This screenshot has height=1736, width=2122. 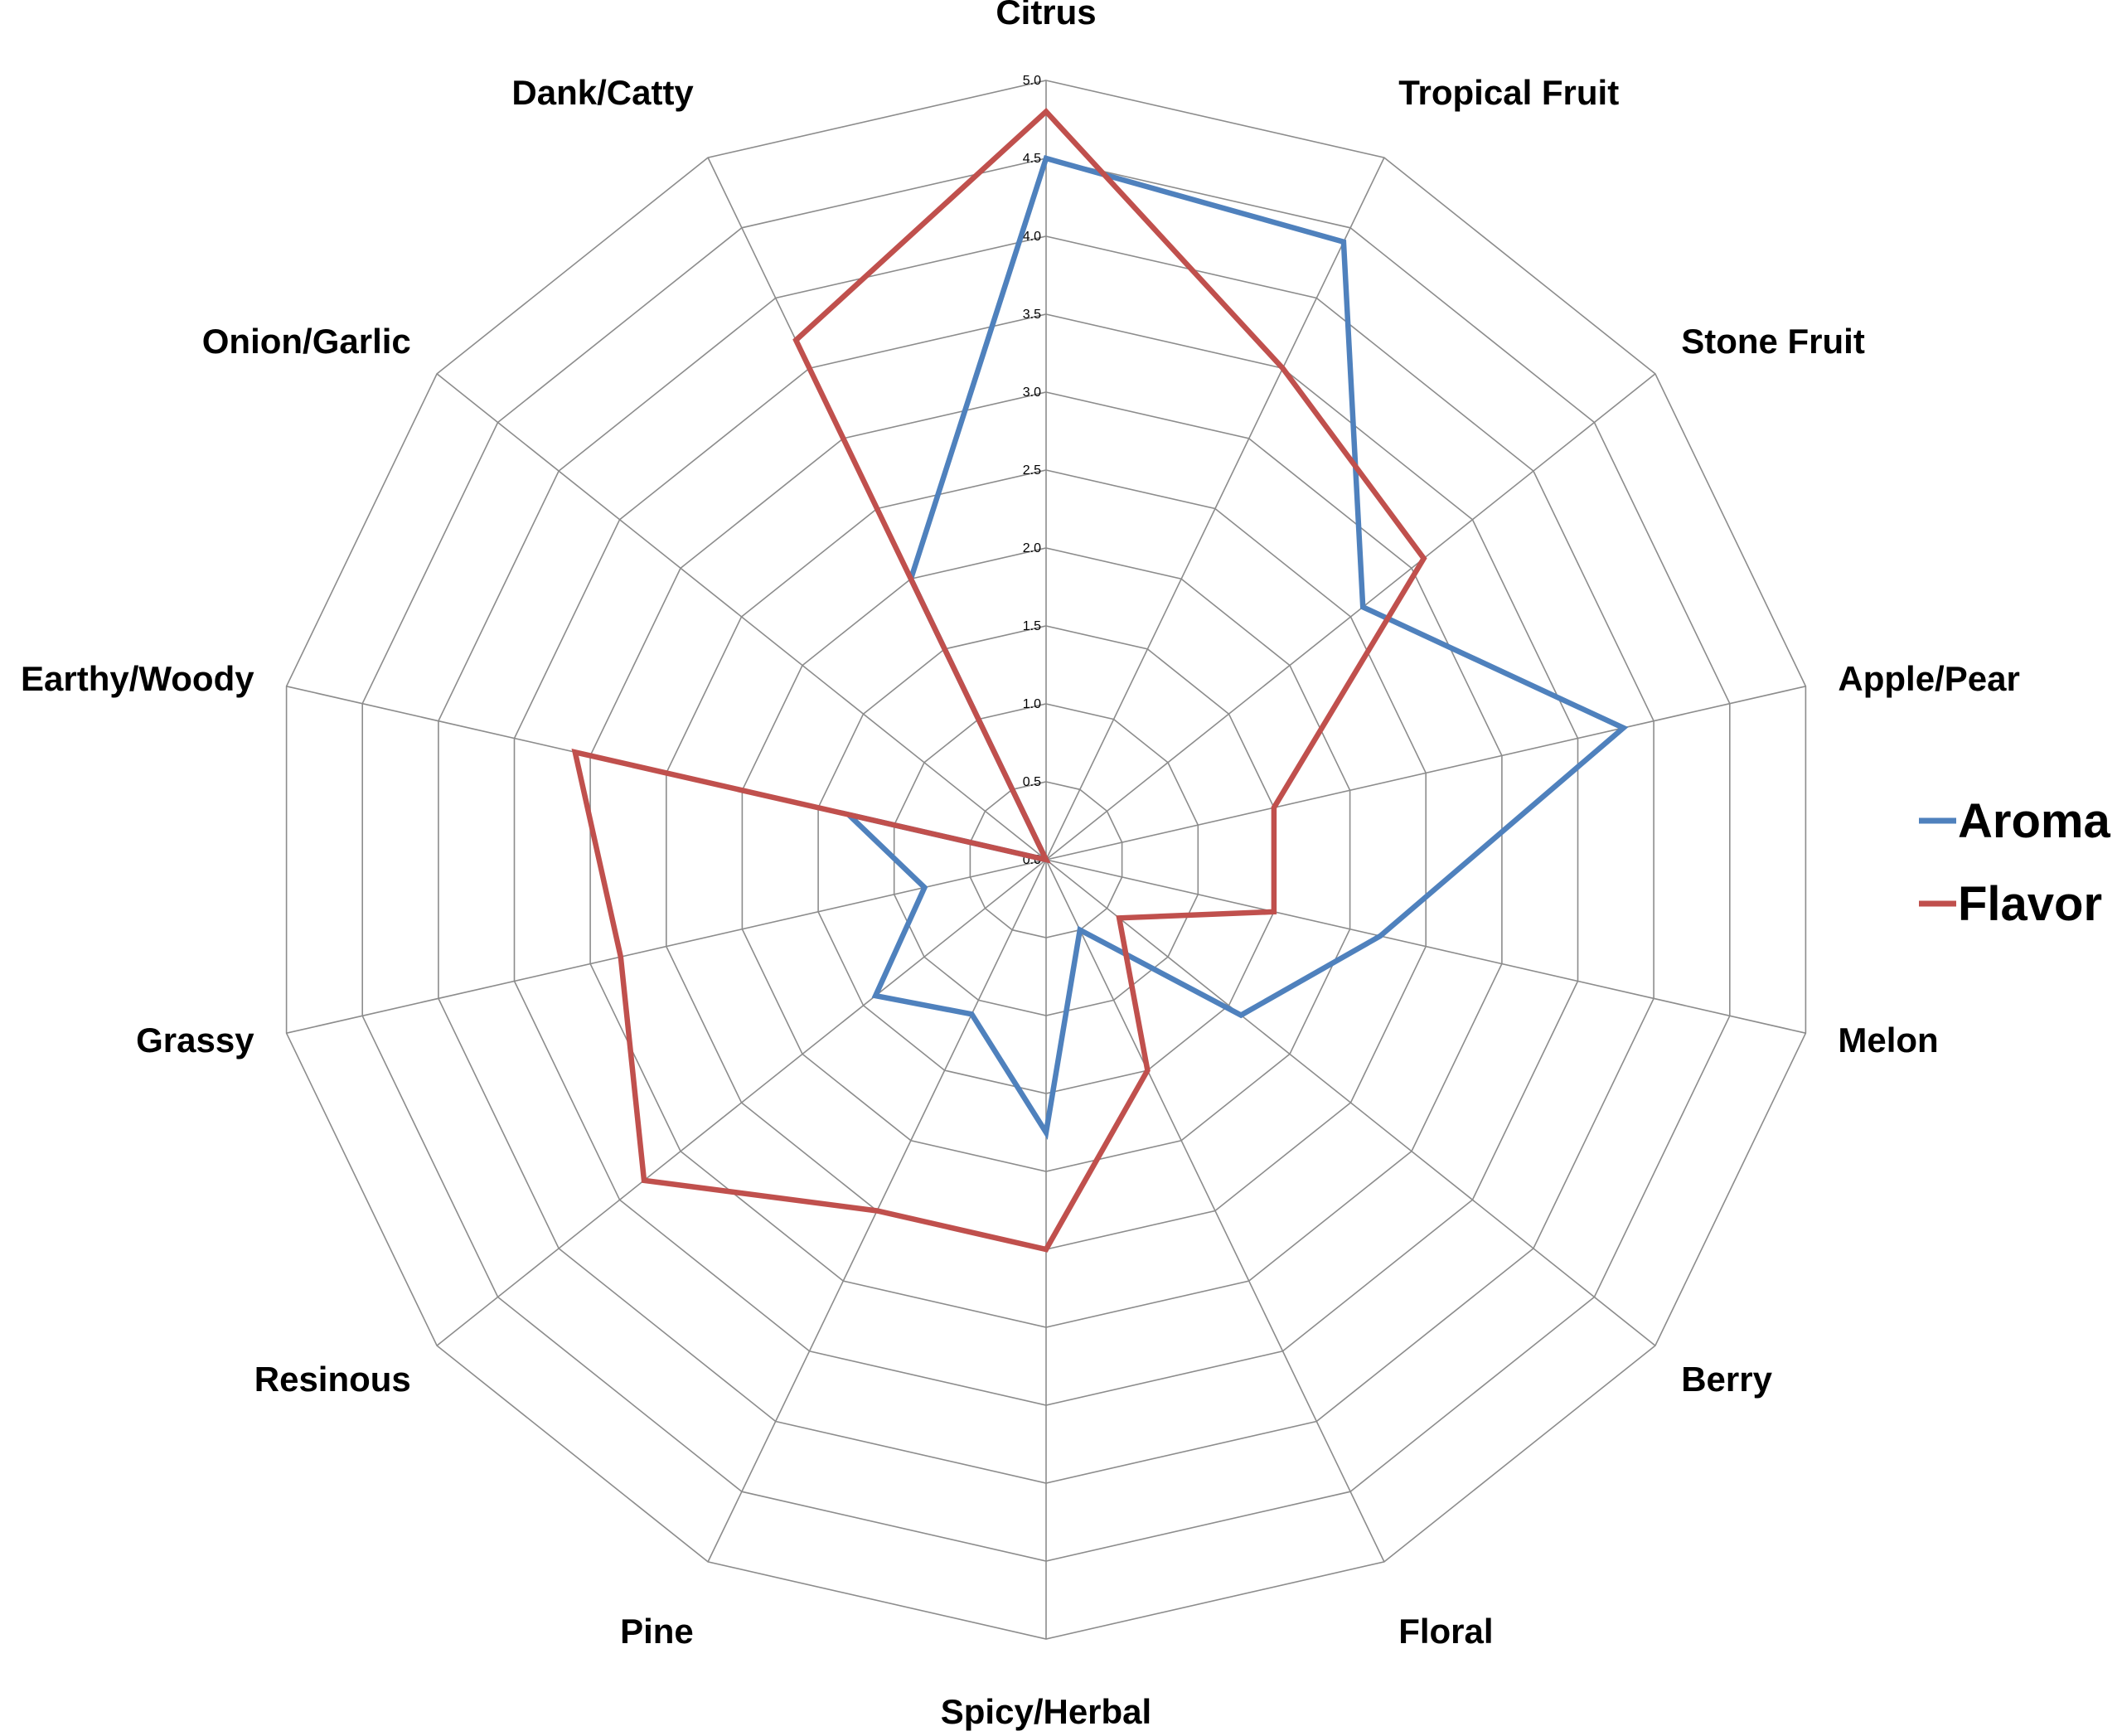 What do you see at coordinates (657, 1631) in the screenshot?
I see `axis-label-pine: Pine` at bounding box center [657, 1631].